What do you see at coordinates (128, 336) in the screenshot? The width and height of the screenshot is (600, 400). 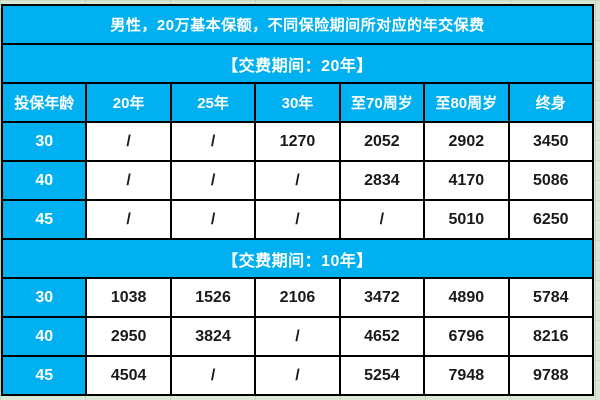 I see `data-cell: 2950` at bounding box center [128, 336].